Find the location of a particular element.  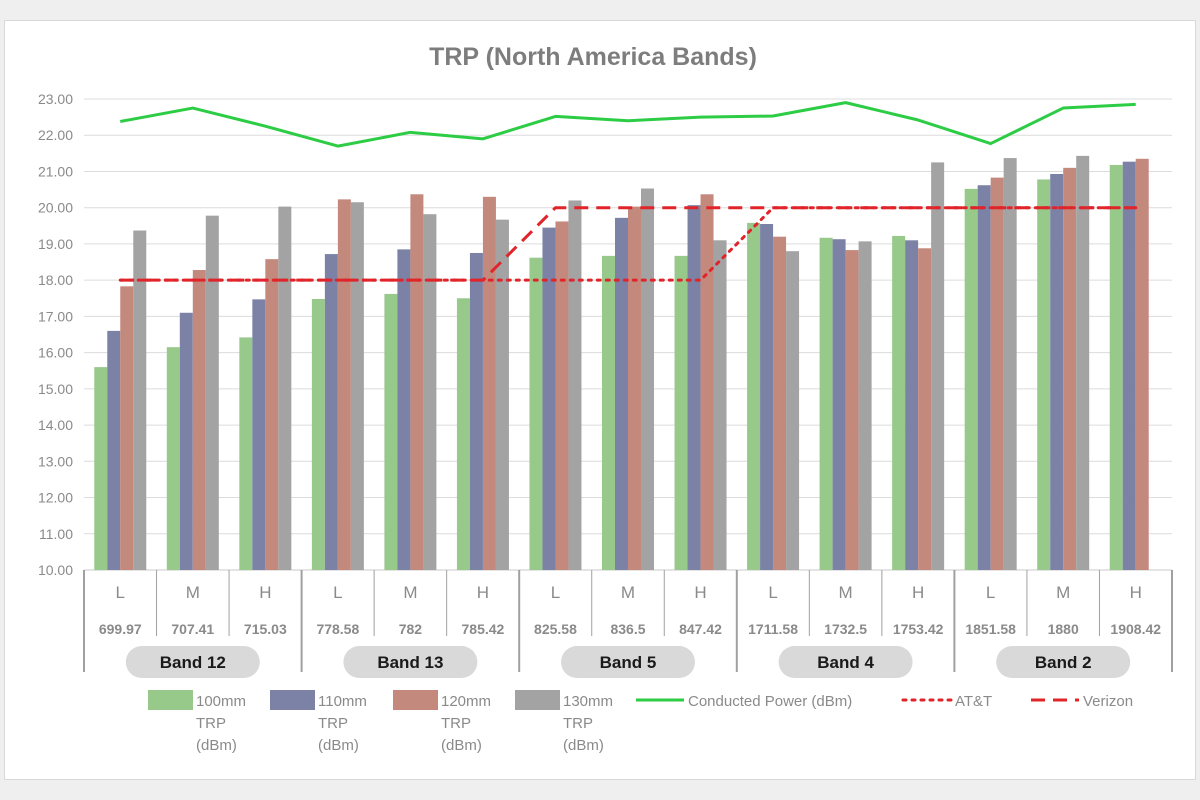

frequency-label: 778.58 is located at coordinates (337, 629).